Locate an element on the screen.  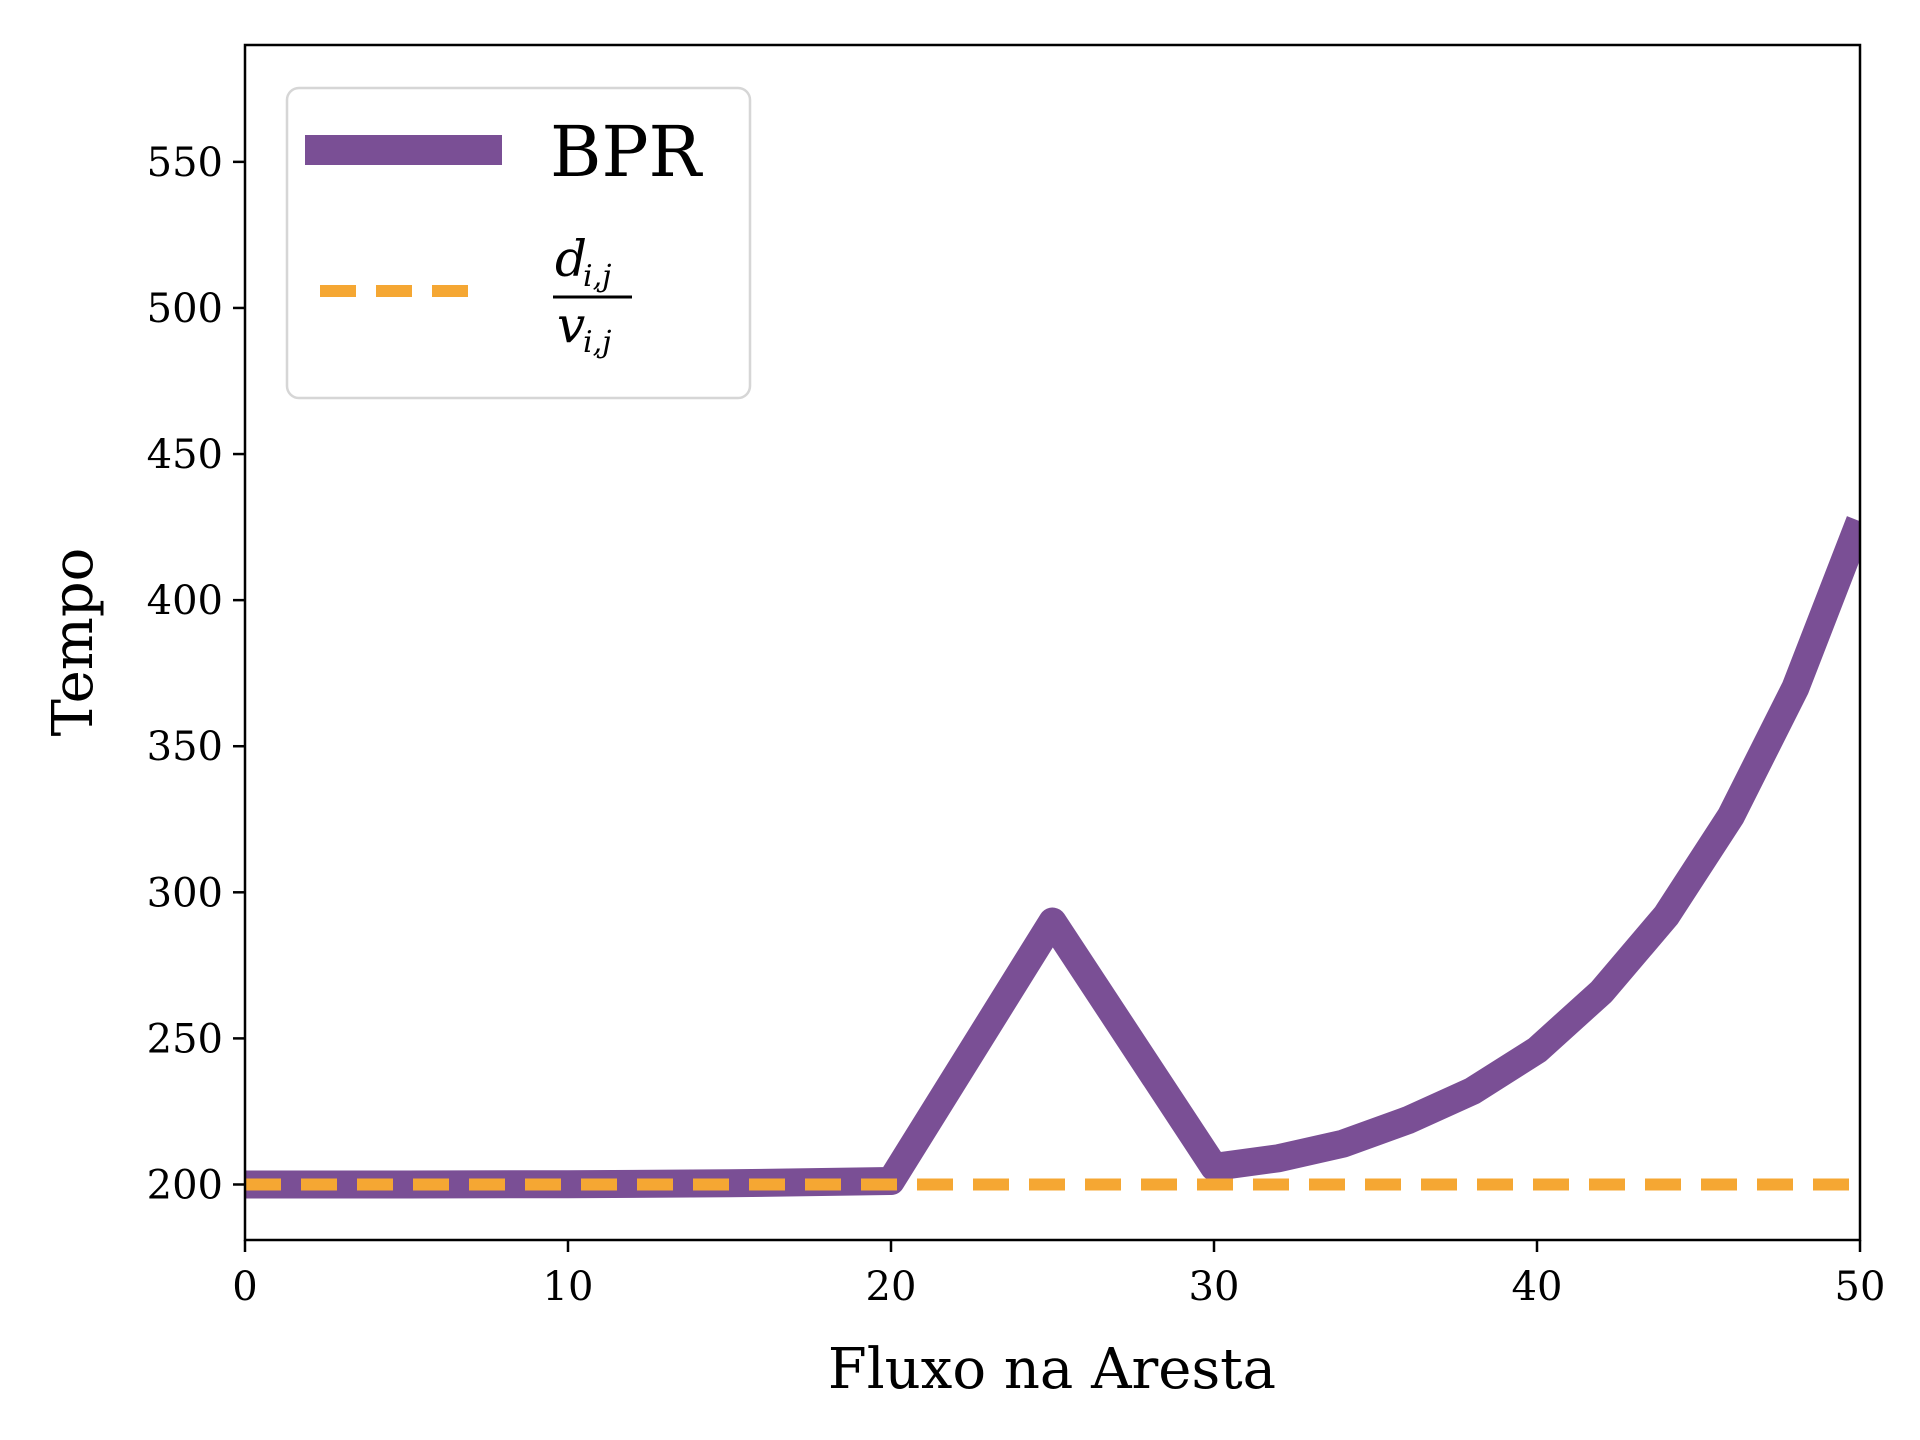
y-tick-label: 300 is located at coordinates (185, 893).